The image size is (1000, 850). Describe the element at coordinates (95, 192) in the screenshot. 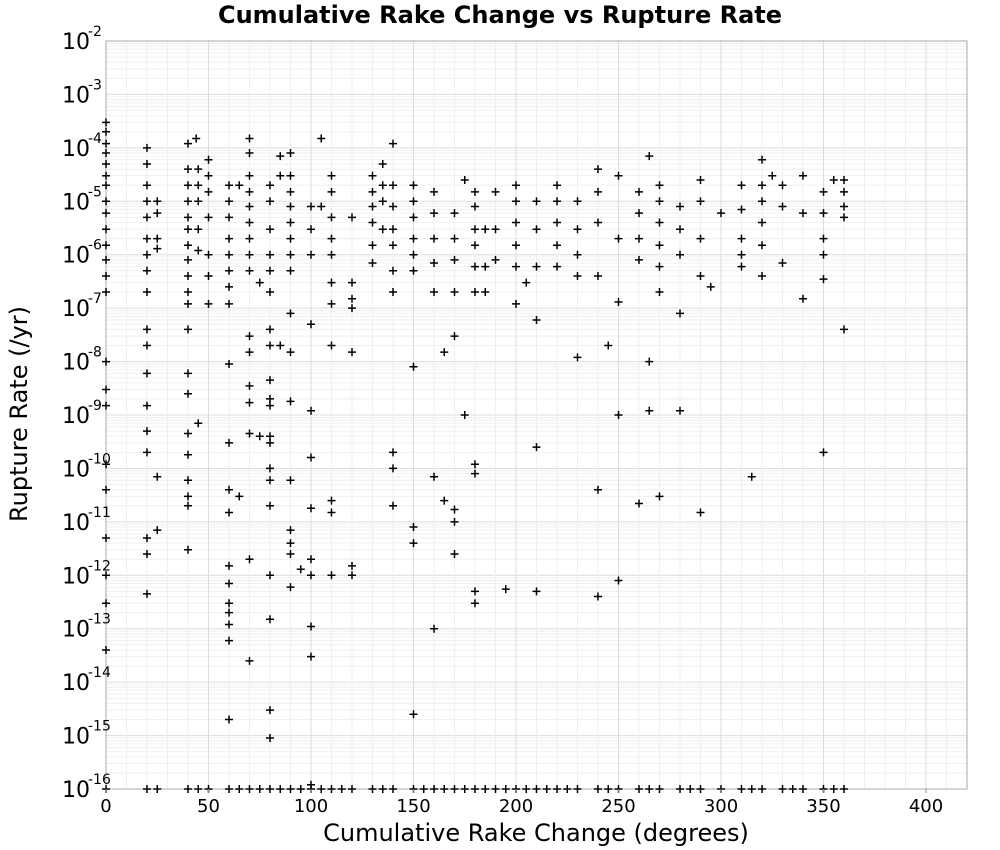

I see `y-tick-label-exponent: -5` at that location.